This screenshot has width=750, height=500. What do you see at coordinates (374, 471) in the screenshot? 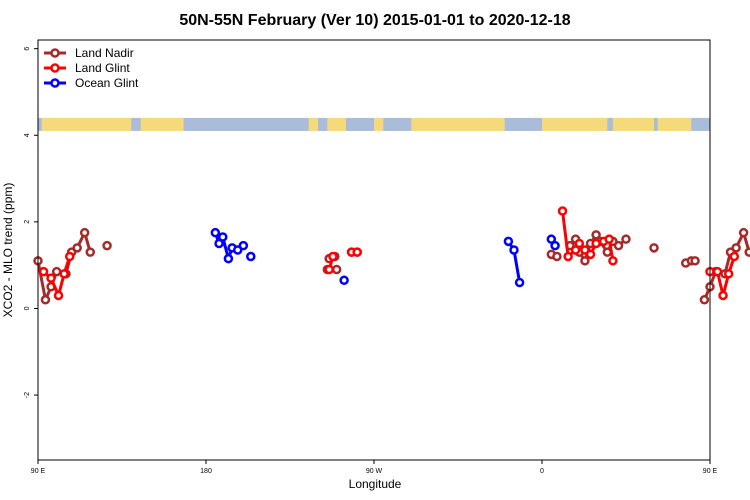
I see `x-tick-label: 90 W` at bounding box center [374, 471].